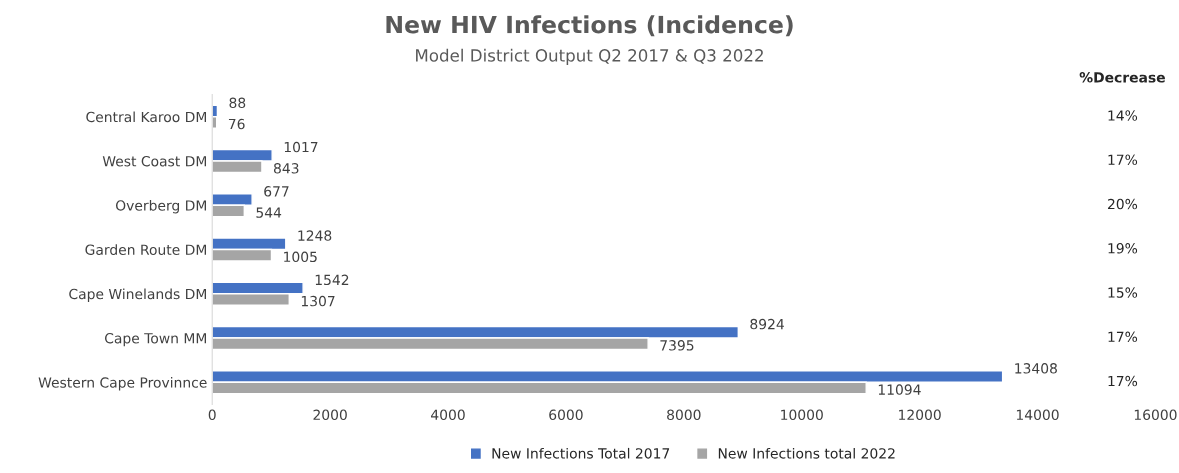 This screenshot has width=1179, height=473. Describe the element at coordinates (137, 295) in the screenshot. I see `y-tick-label: Cape Winelands DM` at that location.